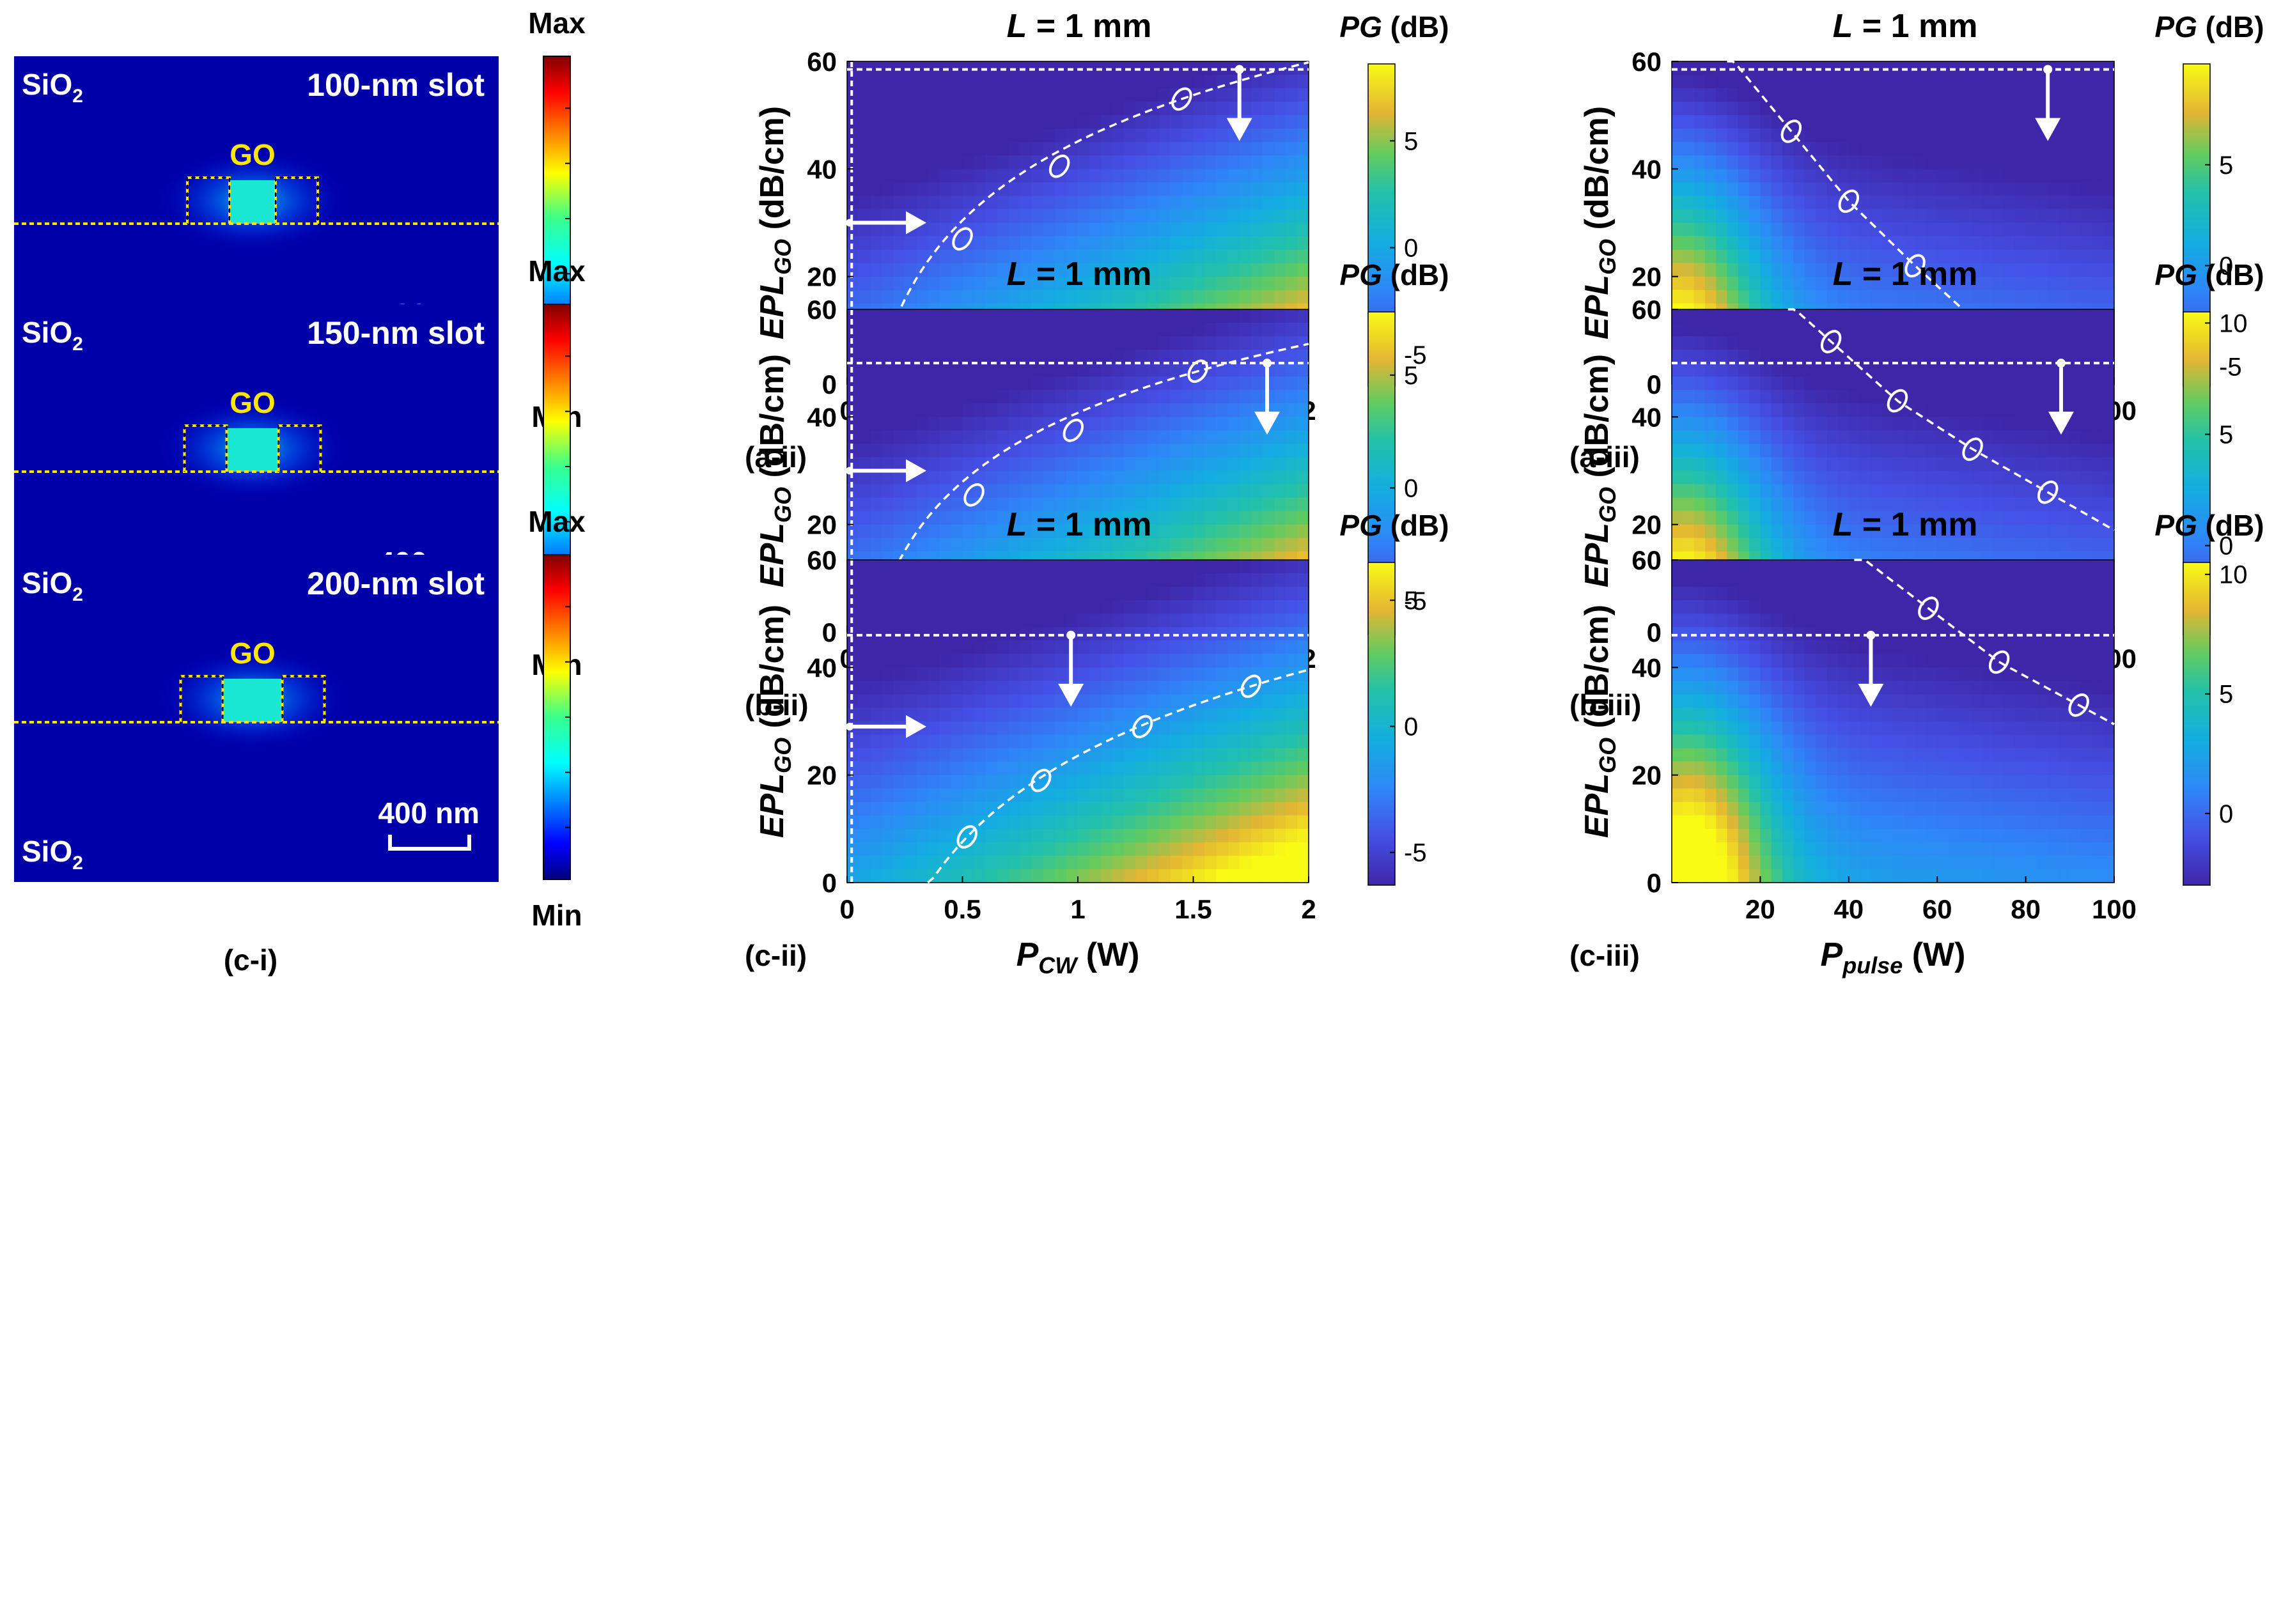 The width and height of the screenshot is (2274, 1624). Describe the element at coordinates (2230, 367) in the screenshot. I see `colorbar-tick-label: -5` at that location.